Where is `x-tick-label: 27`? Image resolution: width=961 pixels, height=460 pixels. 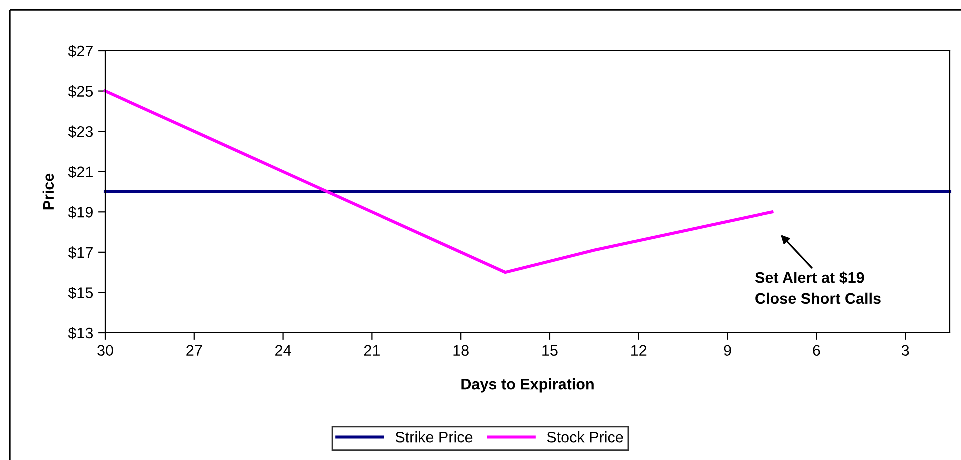
x-tick-label: 27 is located at coordinates (194, 350).